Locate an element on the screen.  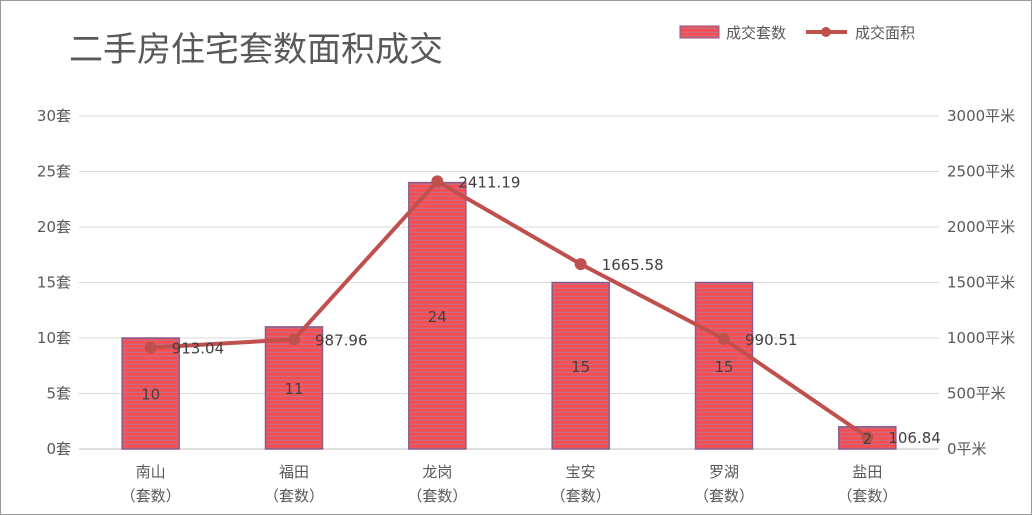
legend-swatch-marker is located at coordinates (826, 32).